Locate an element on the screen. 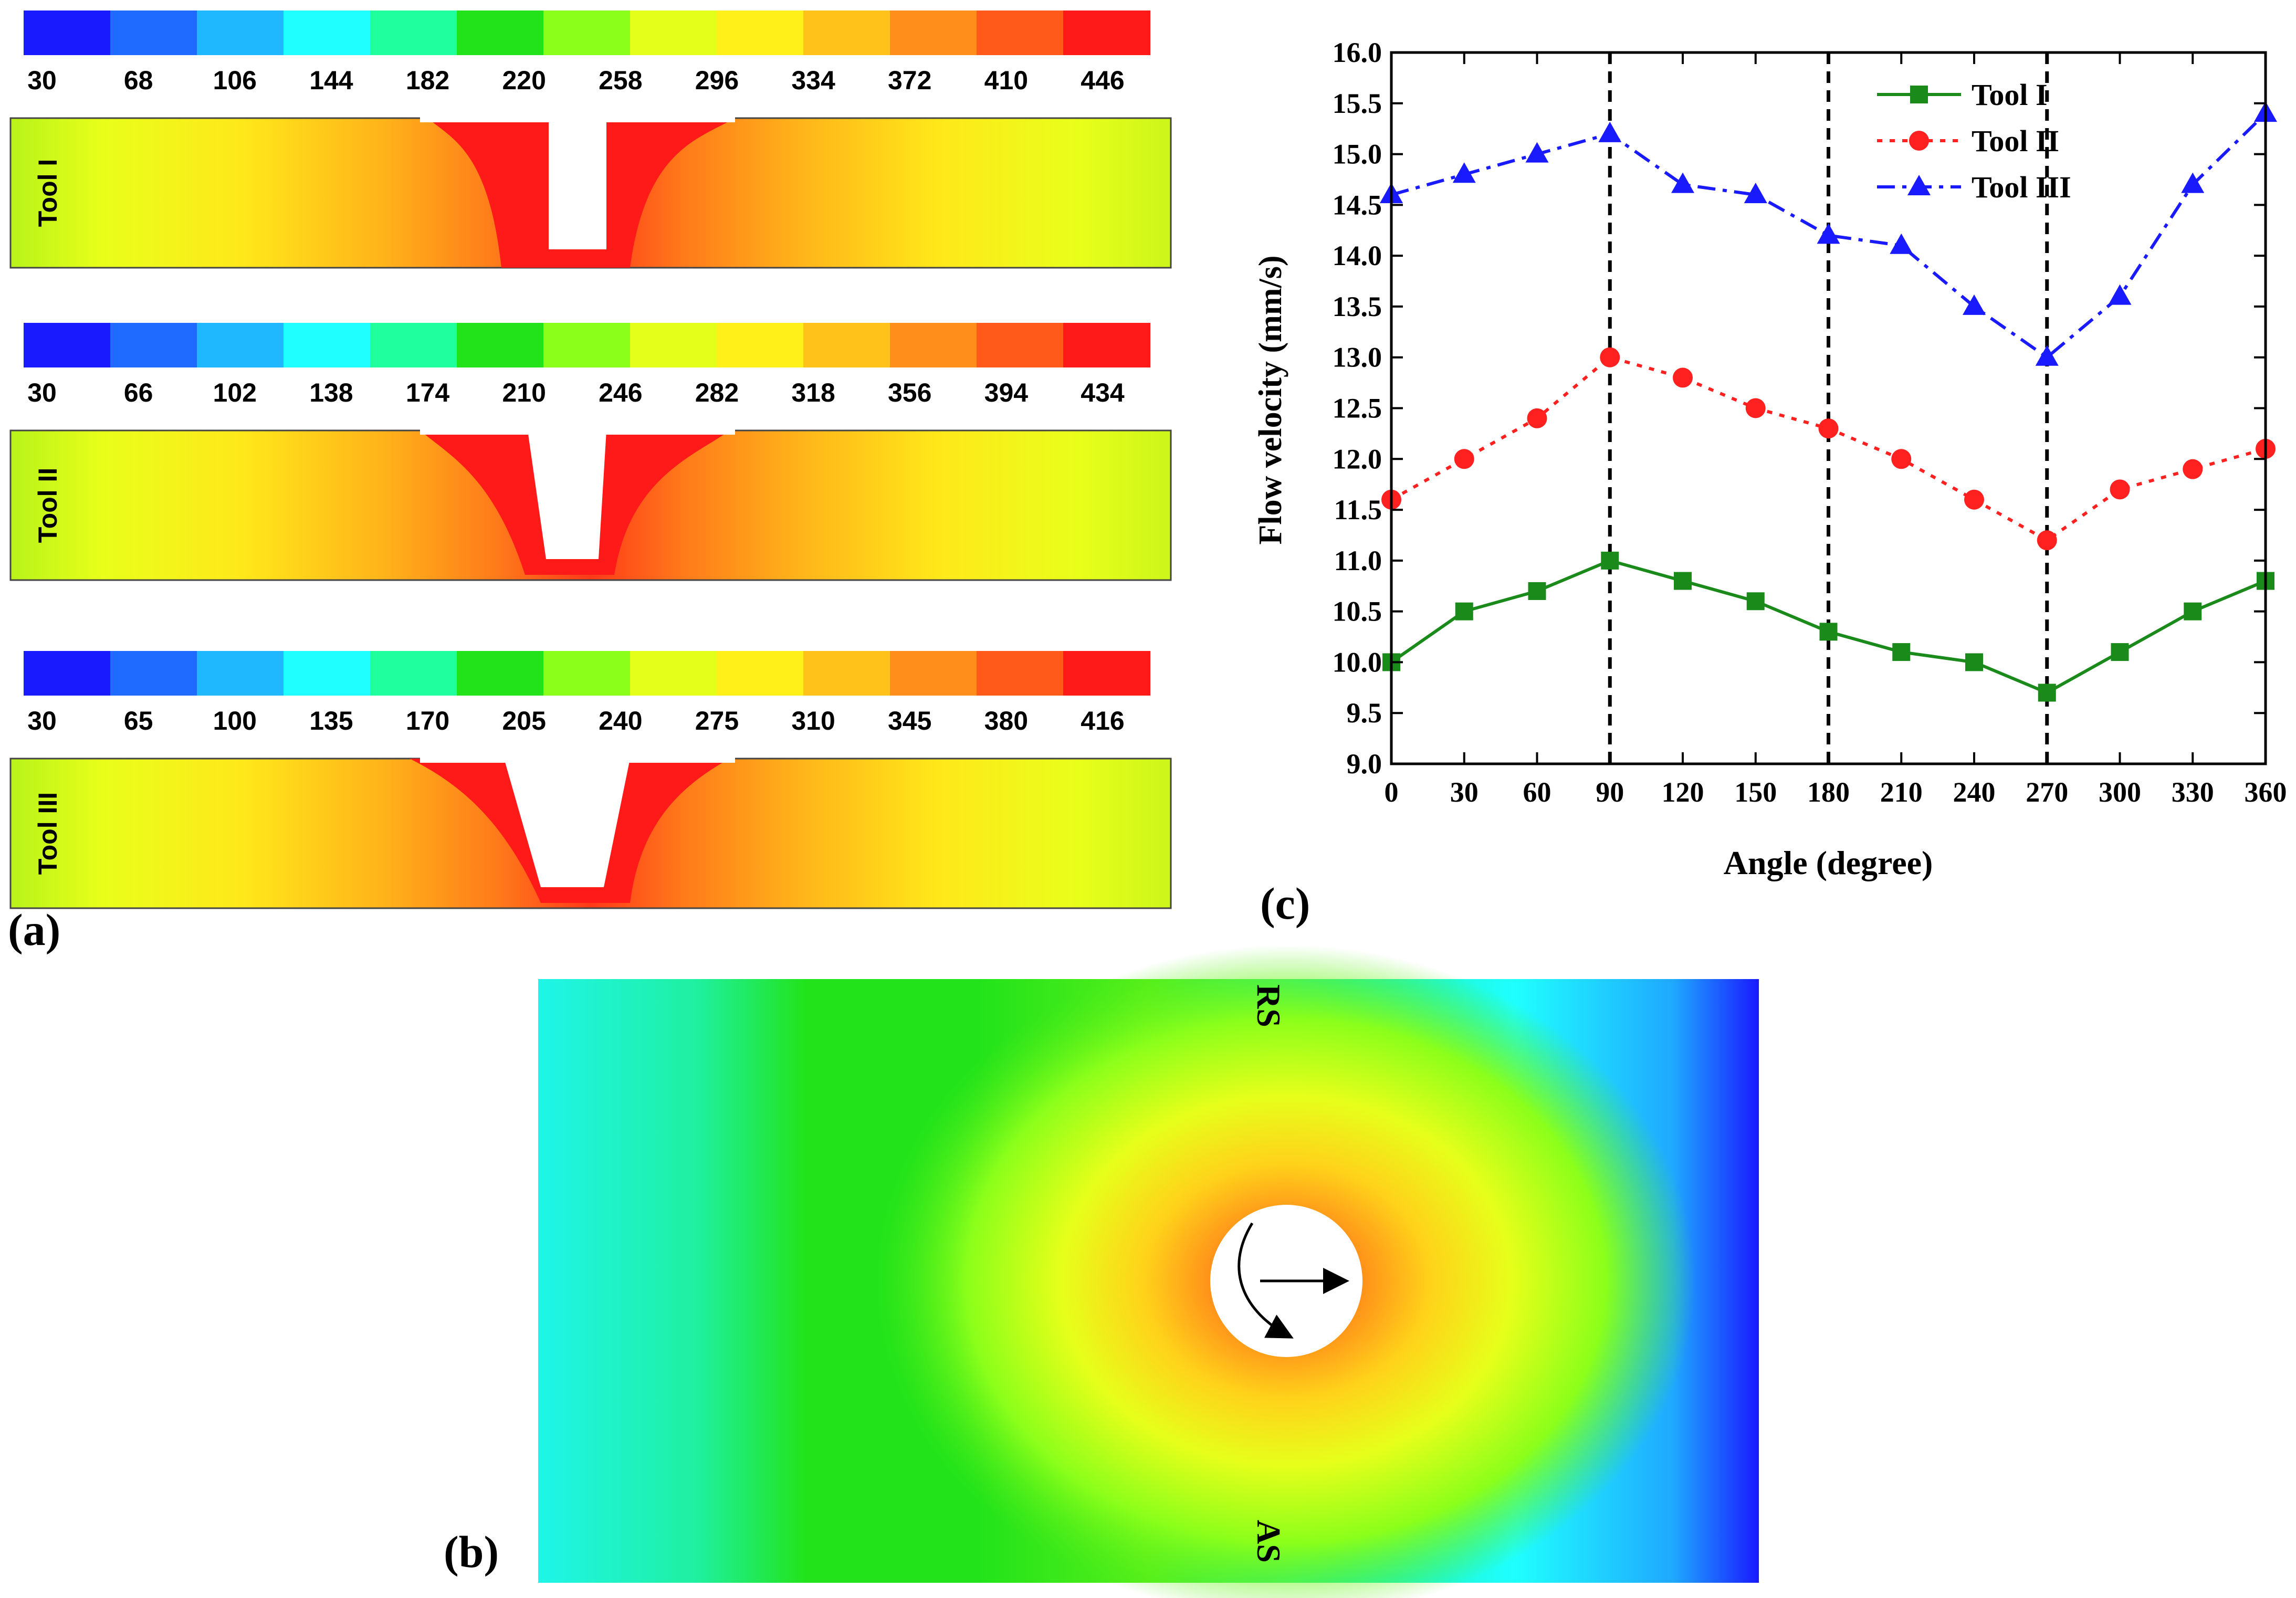 The width and height of the screenshot is (2296, 1598). y-tick-label: 13.5 is located at coordinates (1358, 306).